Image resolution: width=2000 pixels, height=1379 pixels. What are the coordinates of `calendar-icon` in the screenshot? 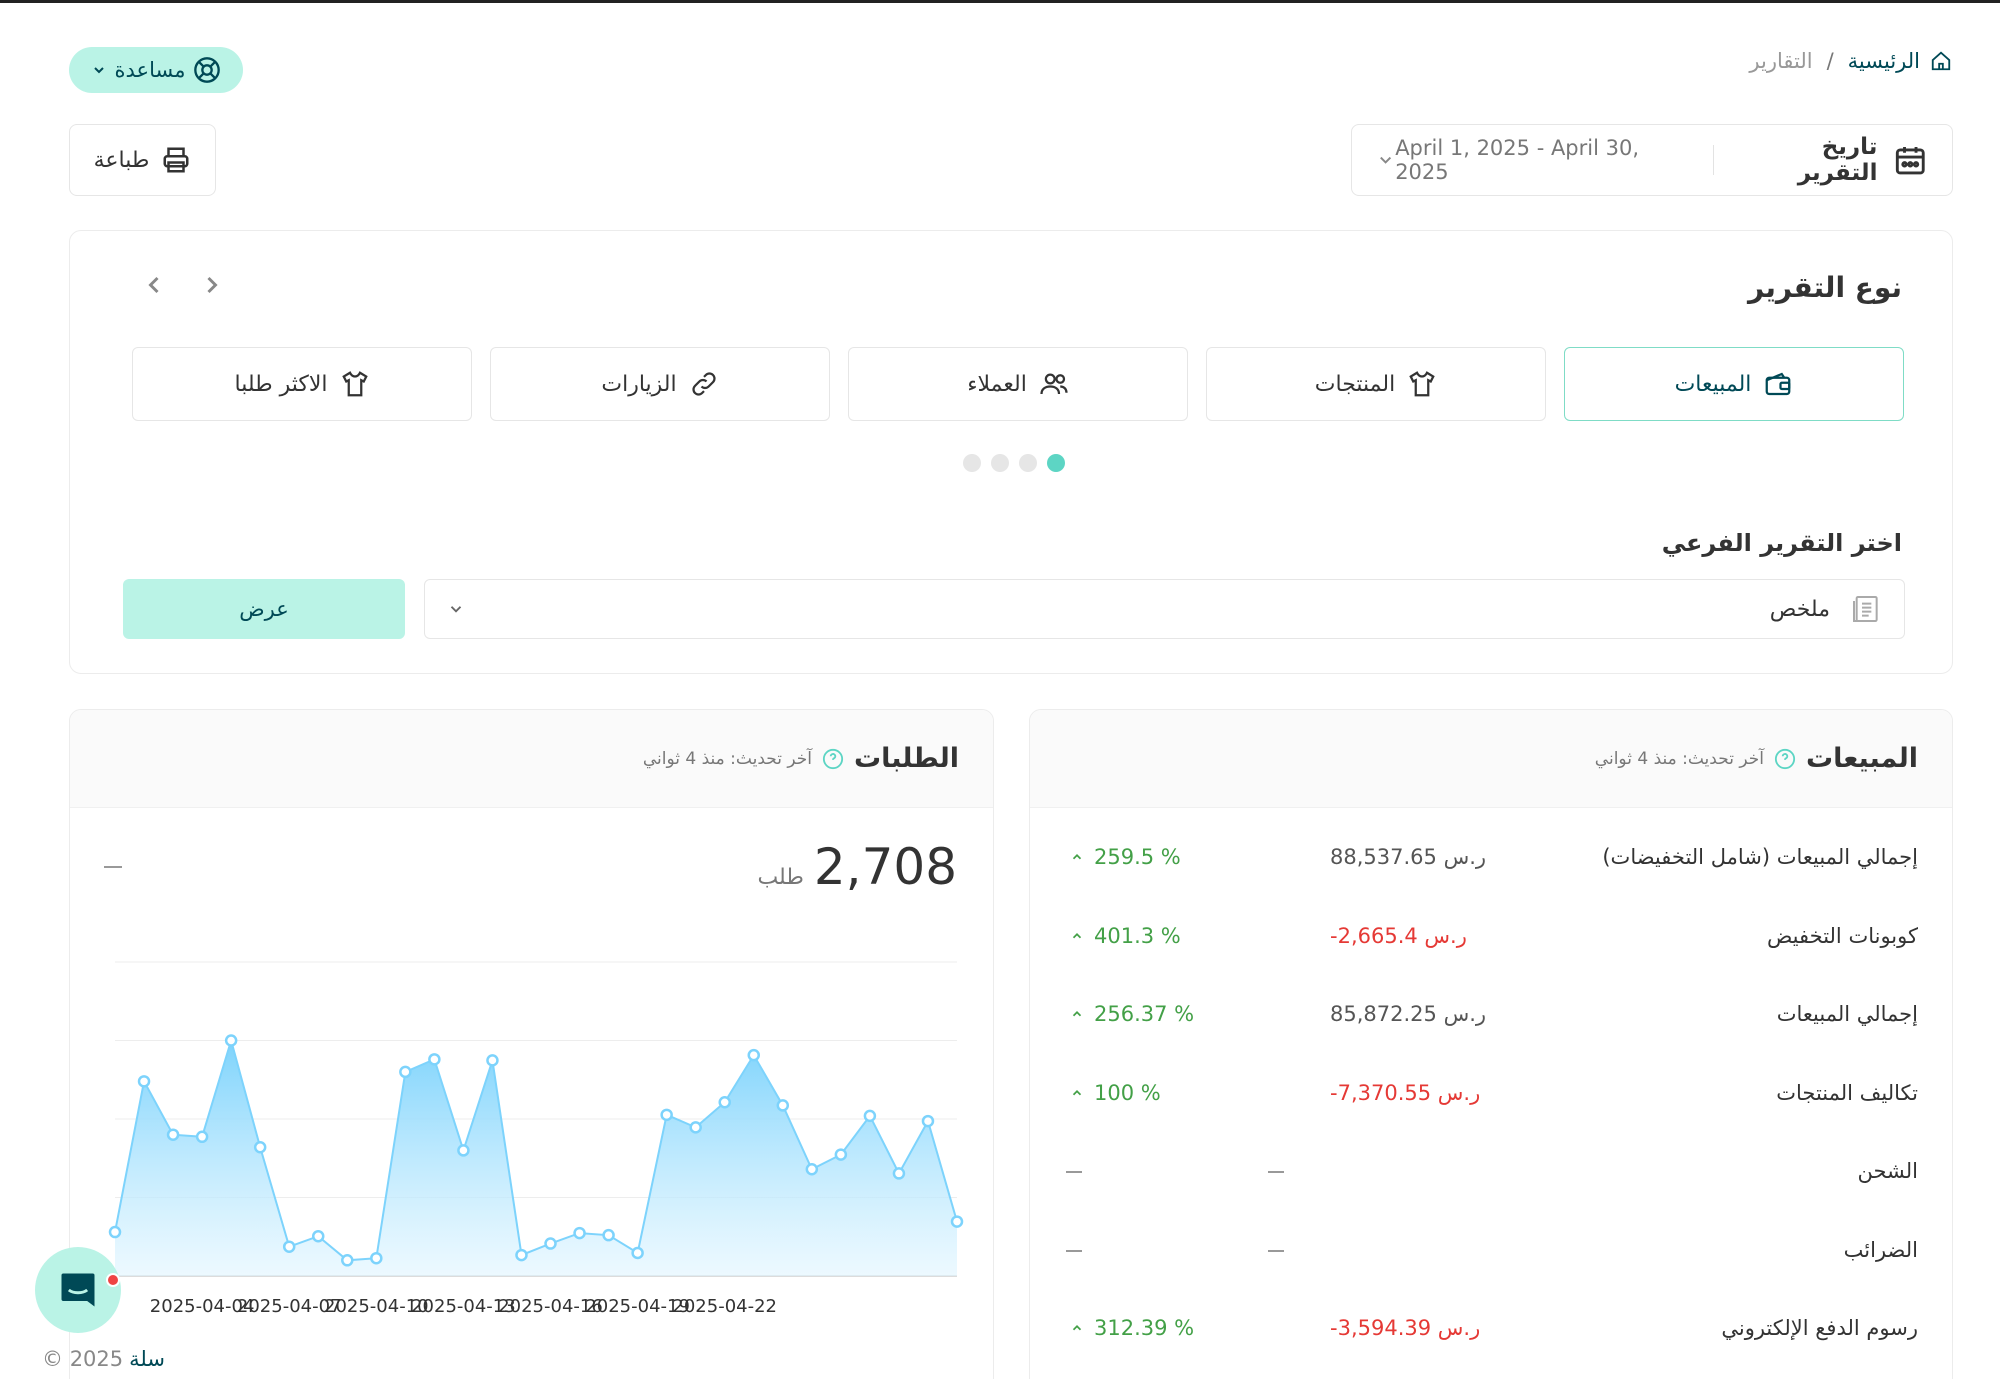 It's located at (1911, 161).